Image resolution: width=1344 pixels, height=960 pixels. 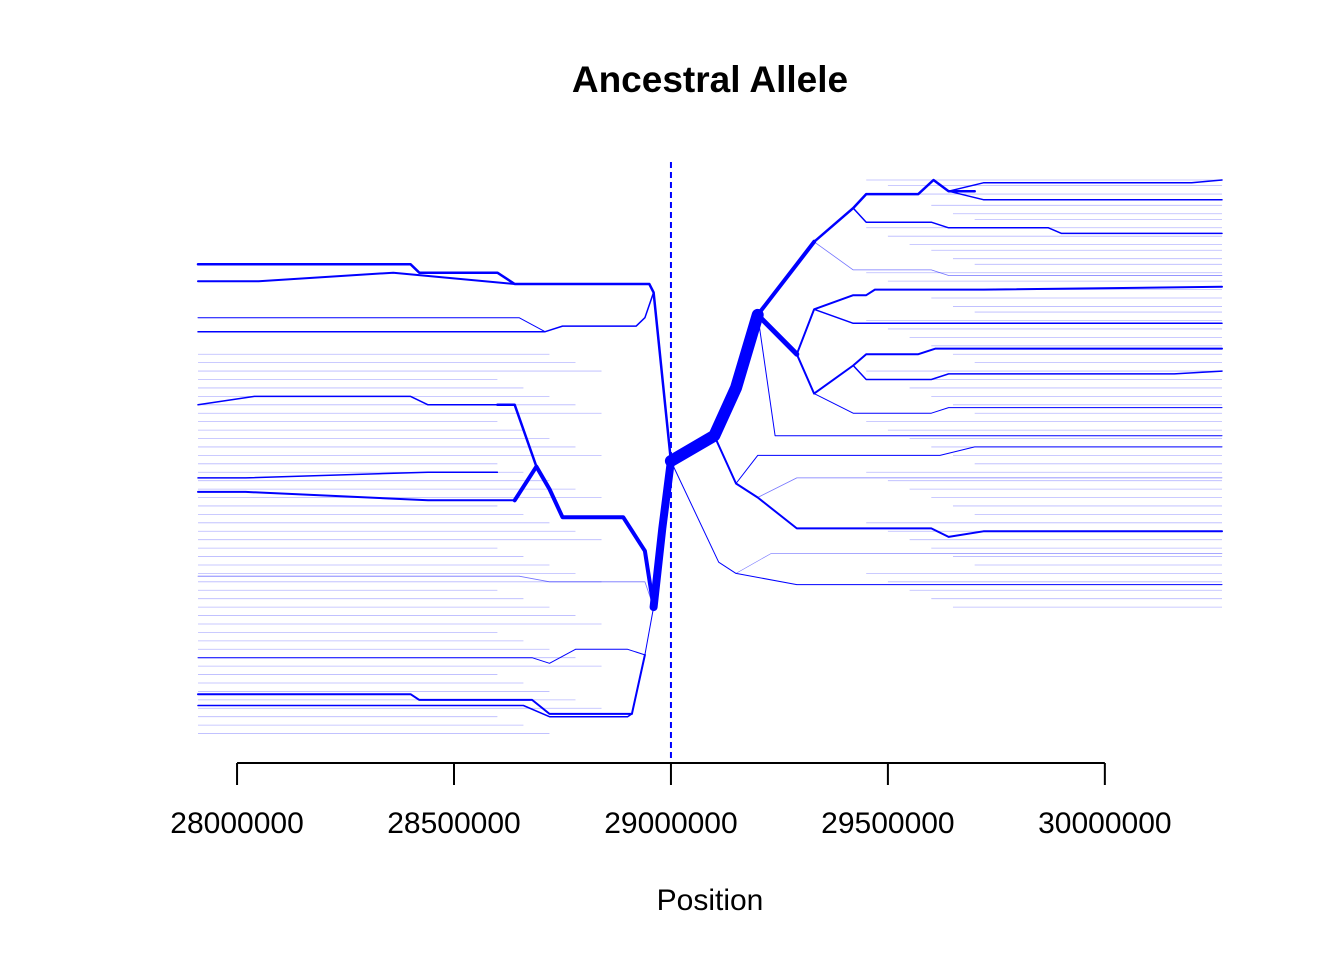 I want to click on x-tick-label: 28000000, so click(x=236, y=823).